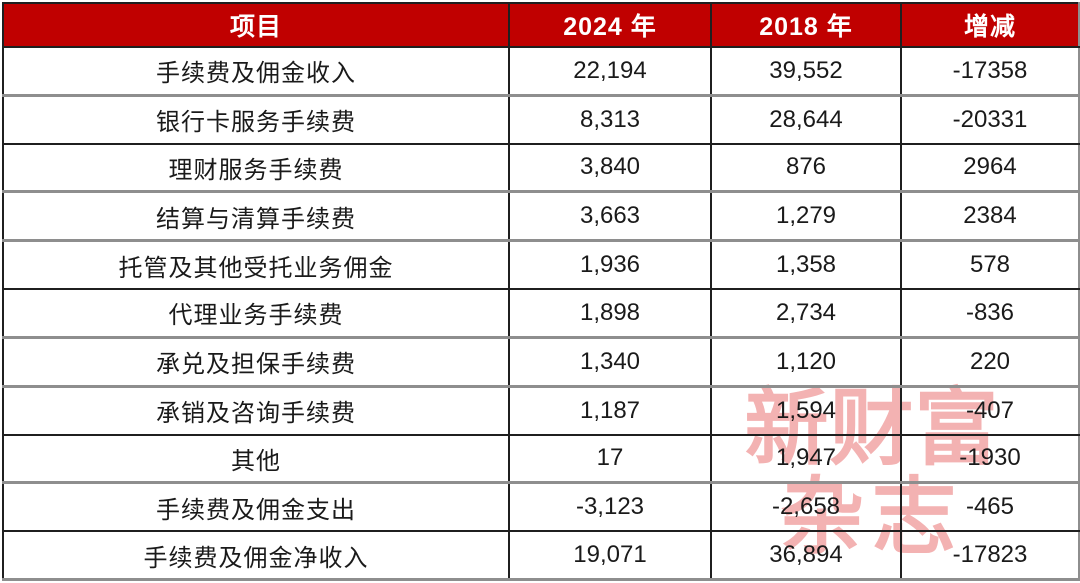 The image size is (1080, 583). Describe the element at coordinates (609, 555) in the screenshot. I see `value-2024: 19,071` at that location.